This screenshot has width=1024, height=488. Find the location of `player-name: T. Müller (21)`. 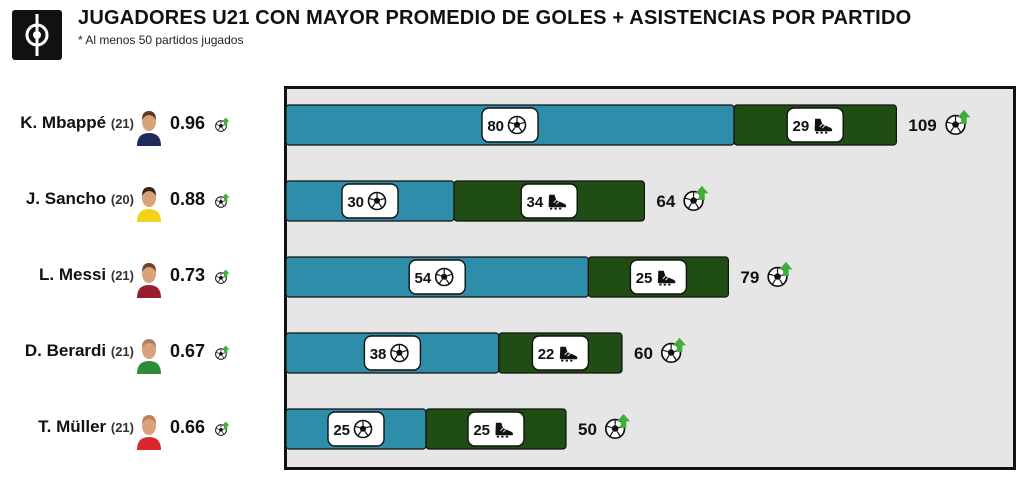

player-name: T. Müller (21) is located at coordinates (86, 427).